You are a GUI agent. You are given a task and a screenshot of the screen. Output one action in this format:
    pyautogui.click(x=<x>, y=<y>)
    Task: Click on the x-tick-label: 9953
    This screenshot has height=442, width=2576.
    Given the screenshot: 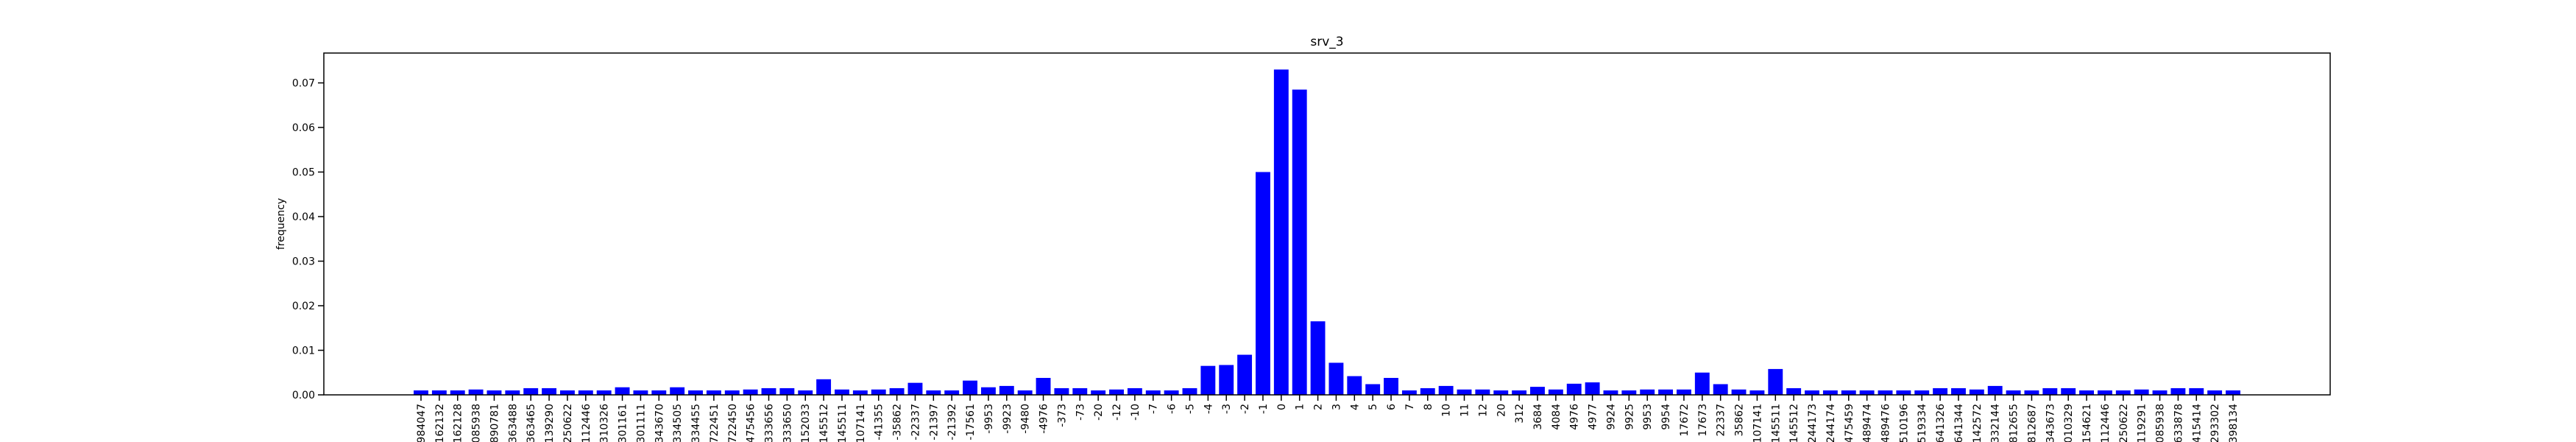 What is the action you would take?
    pyautogui.click(x=1648, y=417)
    